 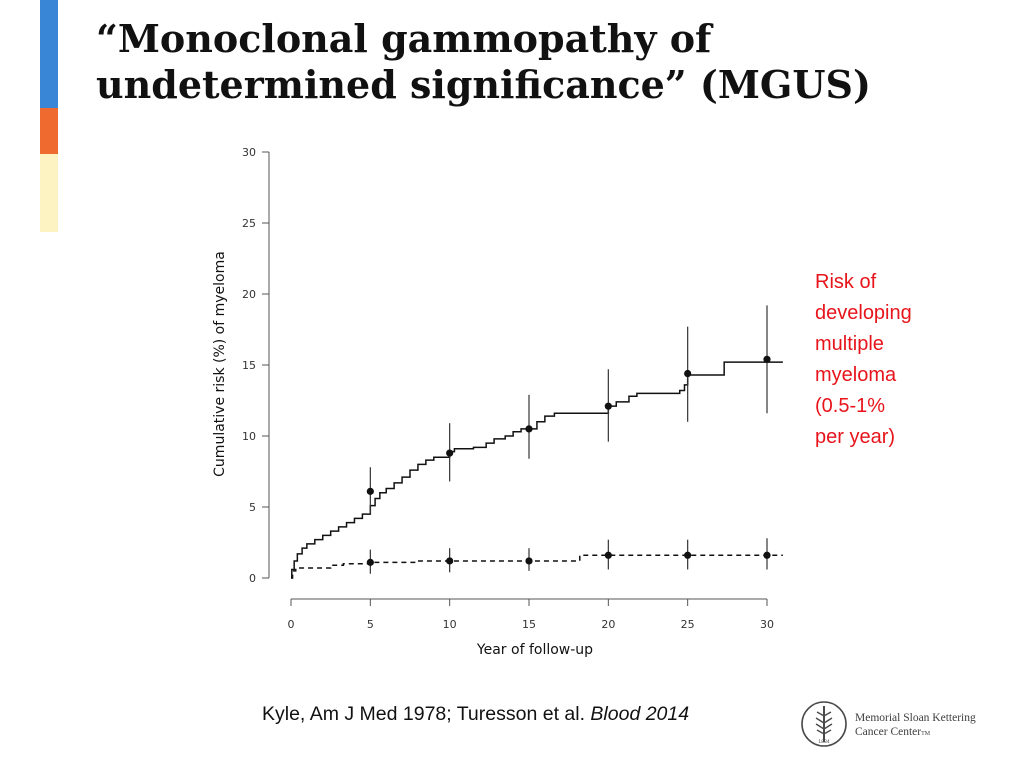 What do you see at coordinates (537, 470) in the screenshot?
I see `myeloma-risk-step-line` at bounding box center [537, 470].